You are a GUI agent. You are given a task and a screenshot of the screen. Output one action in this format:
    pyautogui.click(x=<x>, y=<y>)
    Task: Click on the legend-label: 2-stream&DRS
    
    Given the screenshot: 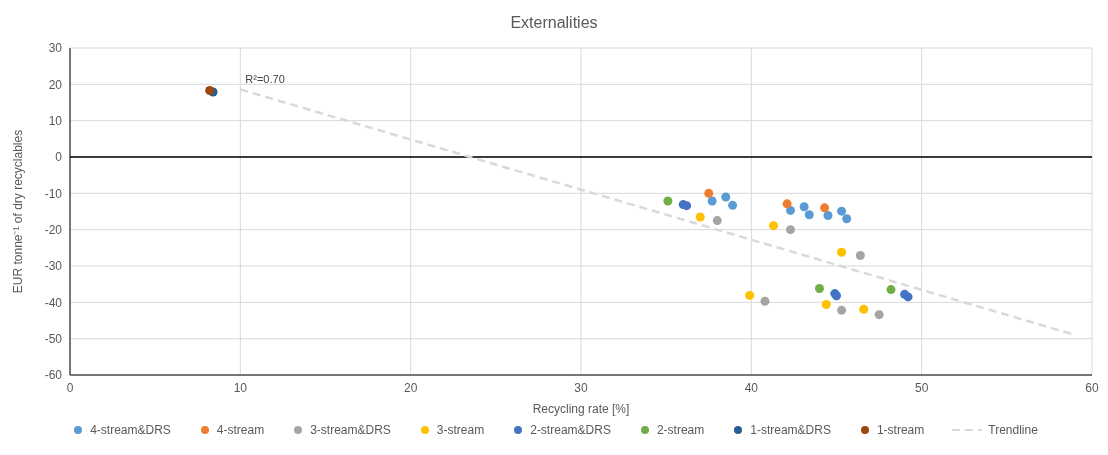 What is the action you would take?
    pyautogui.click(x=570, y=430)
    